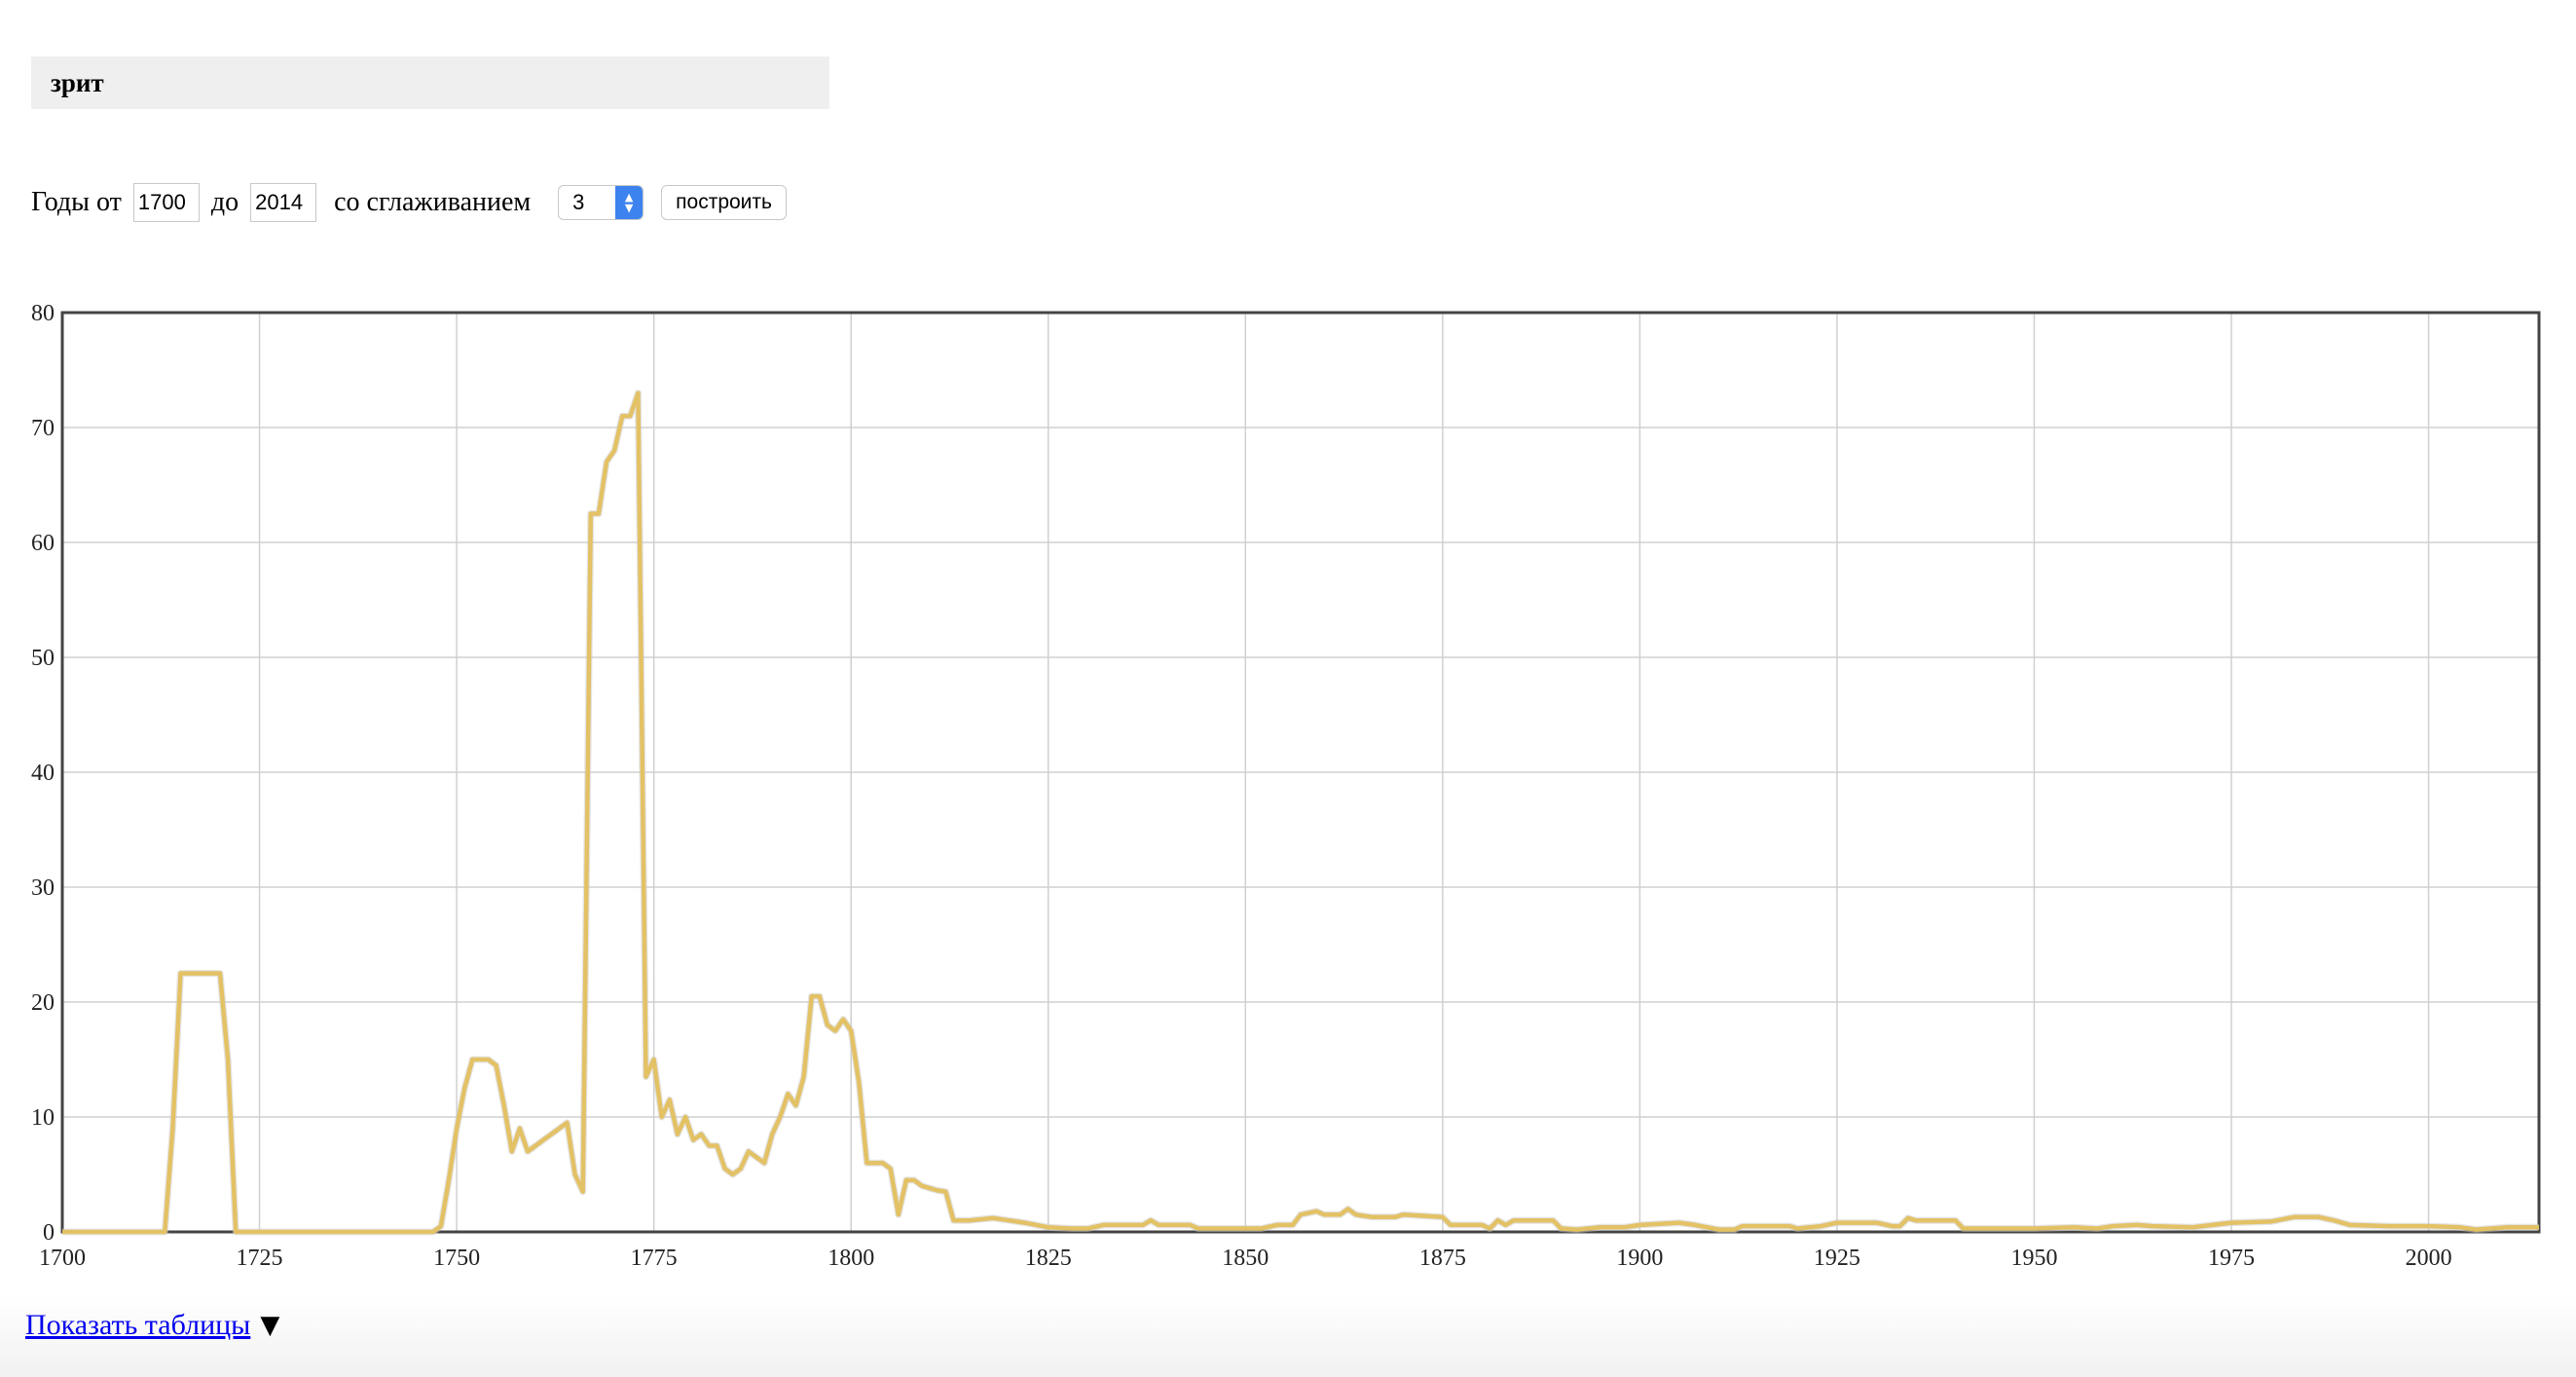  I want to click on smoothing-select: 3 ▲ ▼, so click(601, 202).